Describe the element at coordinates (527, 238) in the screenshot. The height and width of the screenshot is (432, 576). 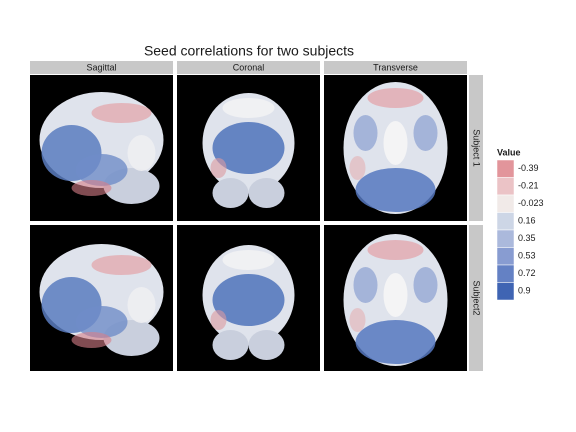
I see `legend-label: 0.35` at that location.